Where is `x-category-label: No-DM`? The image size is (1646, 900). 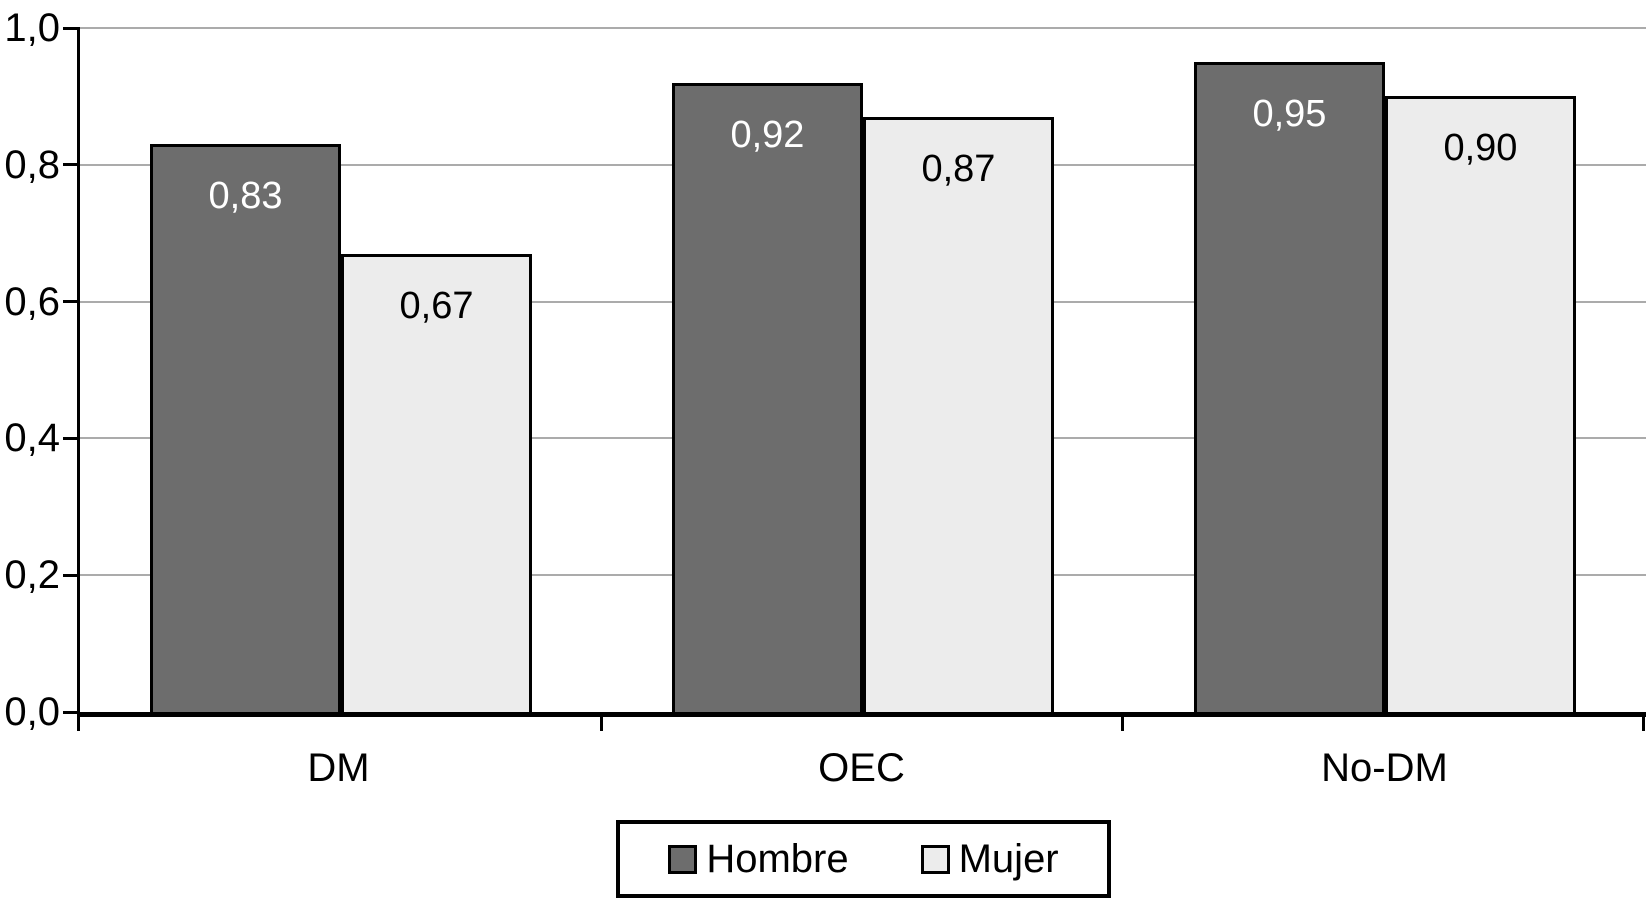 x-category-label: No-DM is located at coordinates (1384, 768).